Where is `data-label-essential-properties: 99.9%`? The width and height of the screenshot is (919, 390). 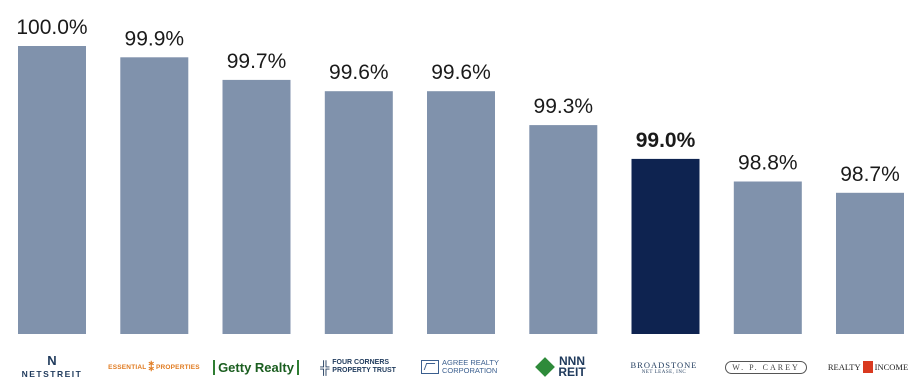
data-label-essential-properties: 99.9% is located at coordinates (155, 38).